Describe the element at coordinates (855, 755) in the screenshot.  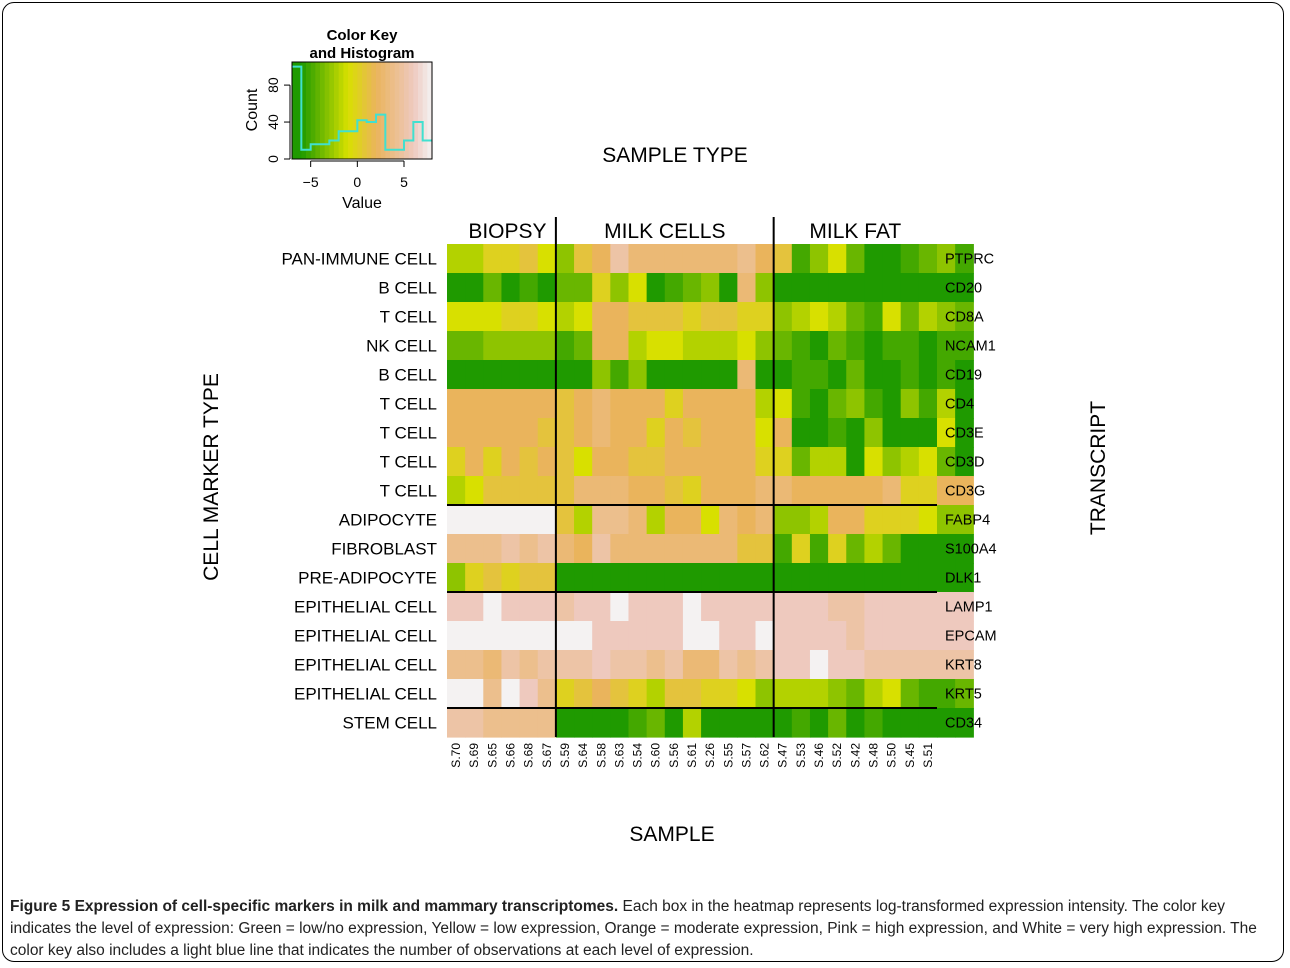
I see `sample-label: S.42` at that location.